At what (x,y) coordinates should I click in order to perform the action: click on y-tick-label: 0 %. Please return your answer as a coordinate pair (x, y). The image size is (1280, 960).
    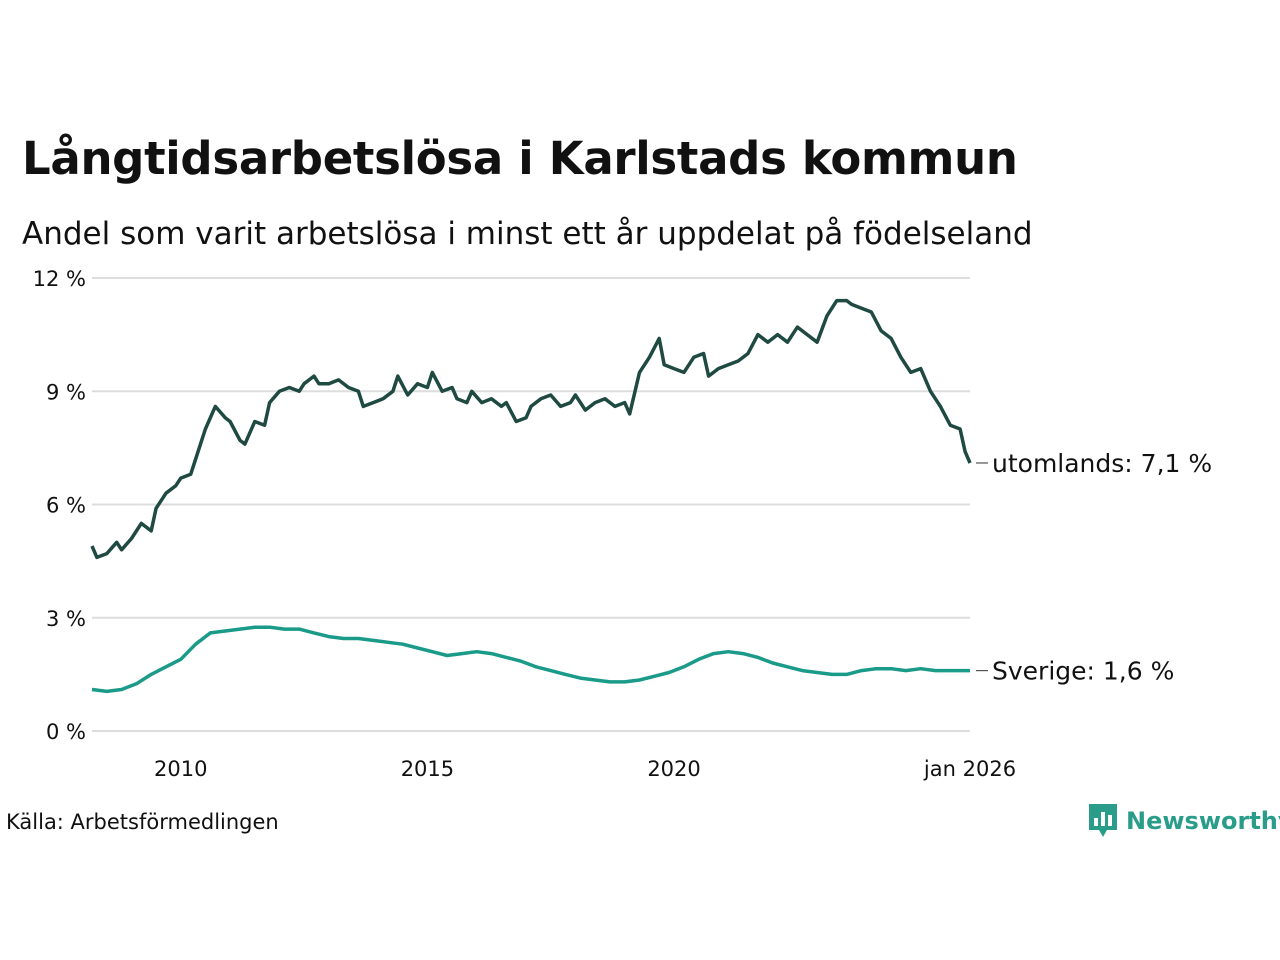
    Looking at the image, I should click on (66, 732).